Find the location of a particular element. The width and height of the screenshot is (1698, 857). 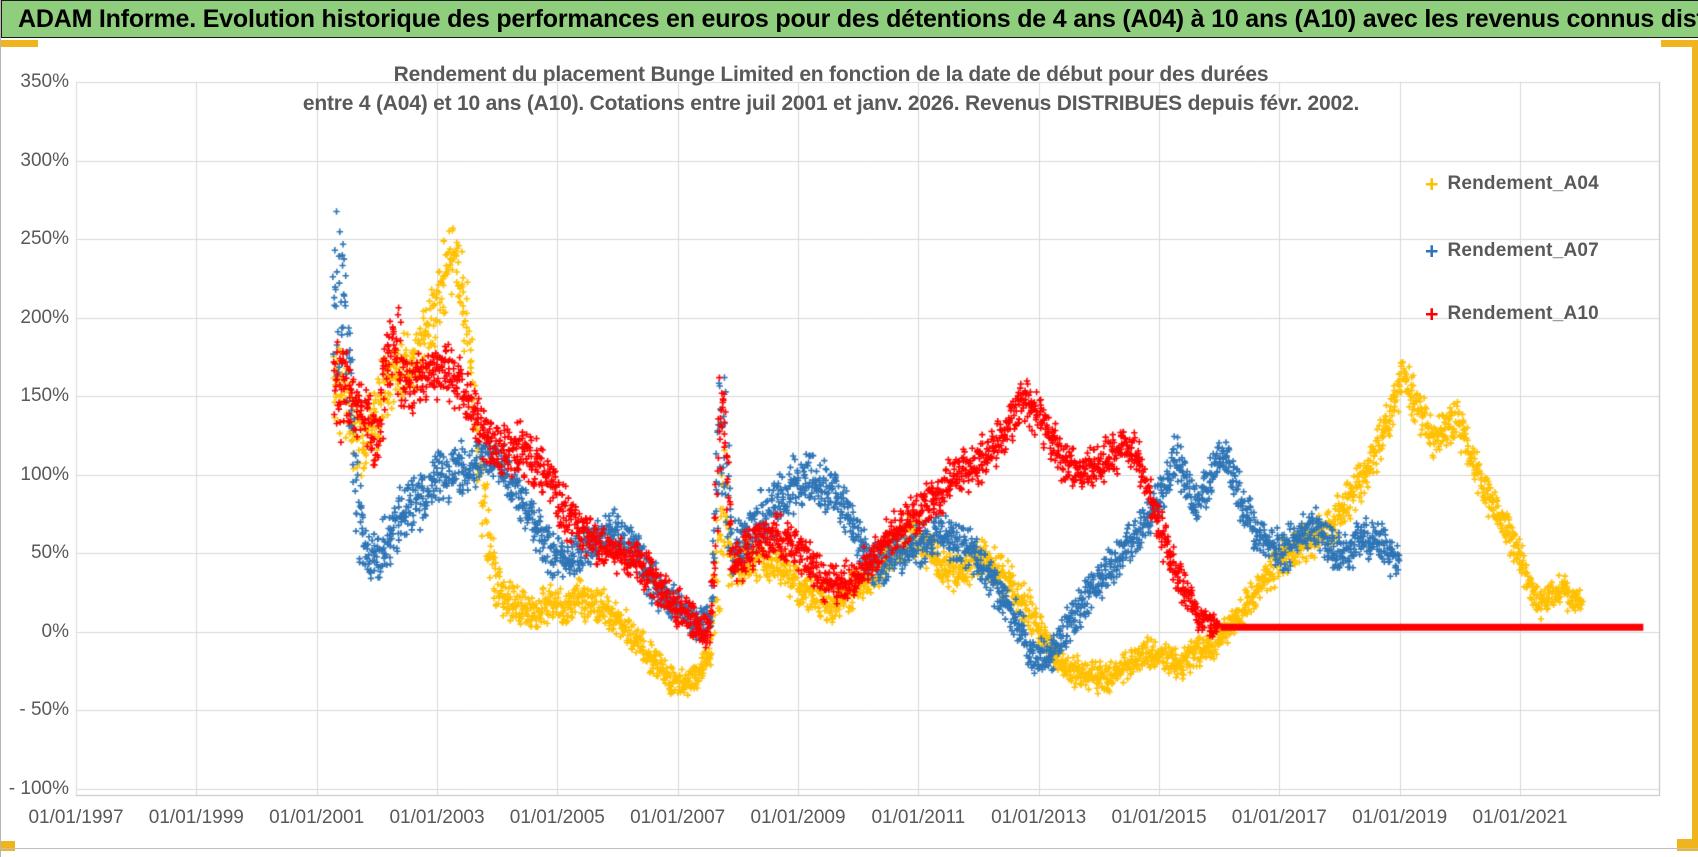

legend-item-rendement_a07: + Rendement_A07 is located at coordinates (1512, 251).